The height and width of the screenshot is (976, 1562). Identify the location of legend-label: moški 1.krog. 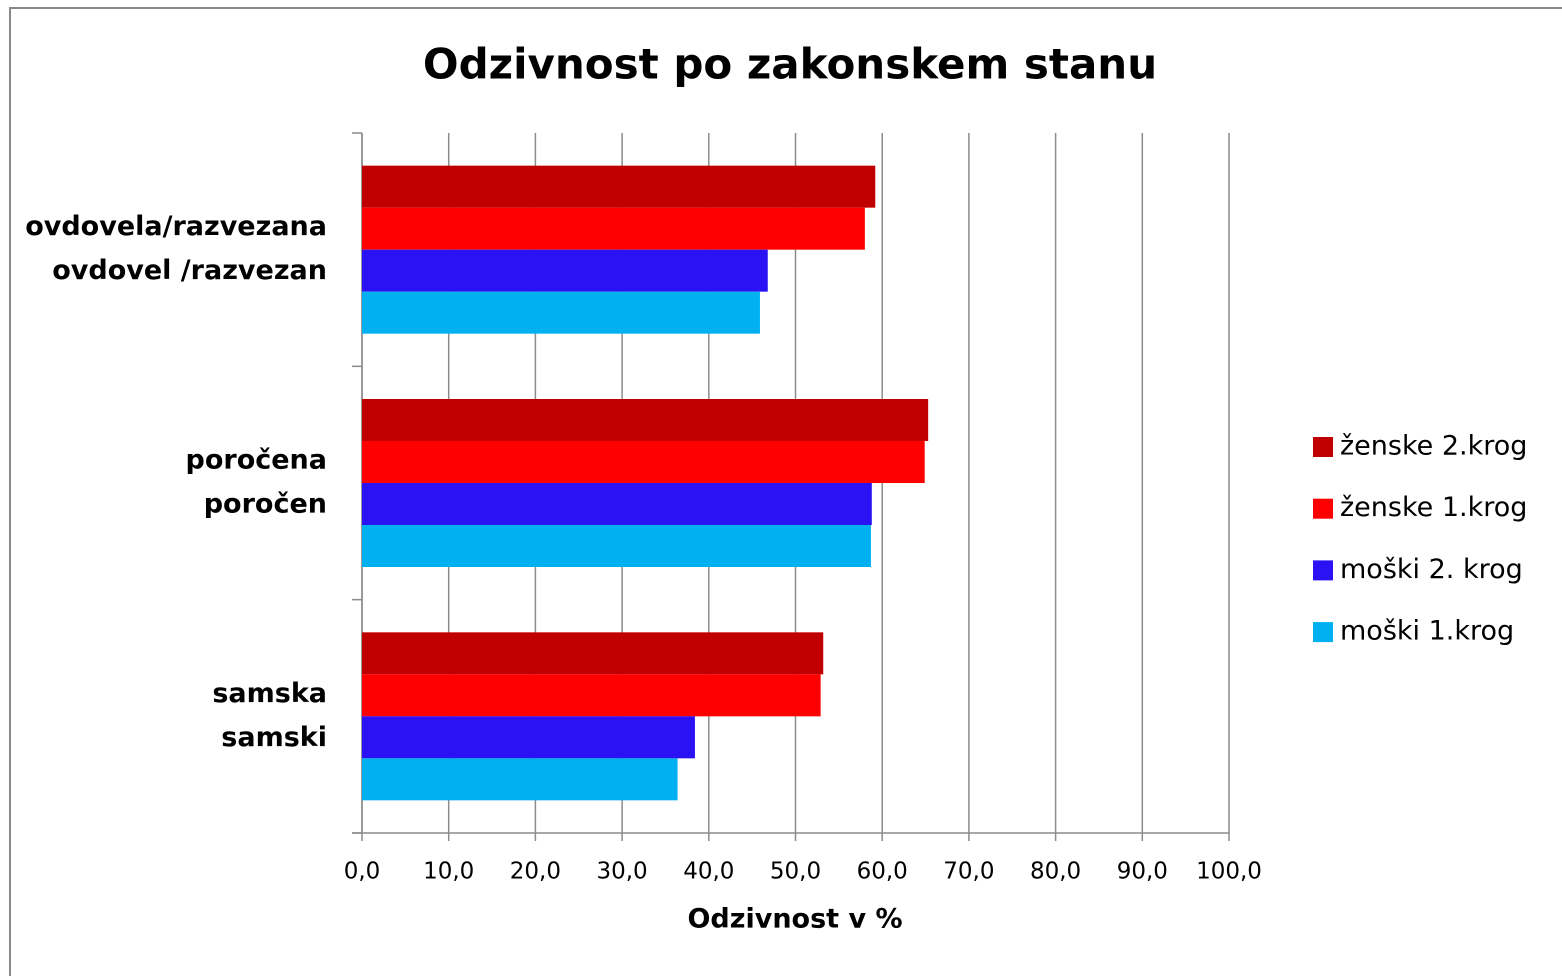
(1427, 631).